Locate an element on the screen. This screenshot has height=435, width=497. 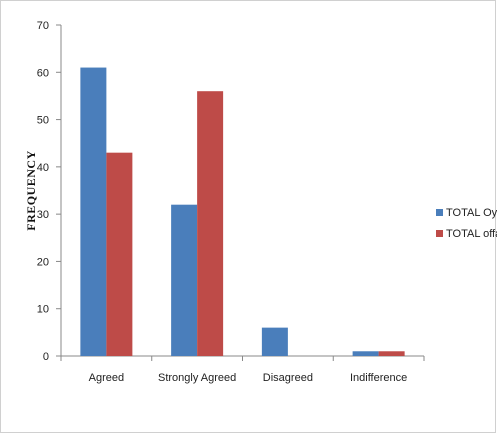
y-tick-label: 60 is located at coordinates (43, 73).